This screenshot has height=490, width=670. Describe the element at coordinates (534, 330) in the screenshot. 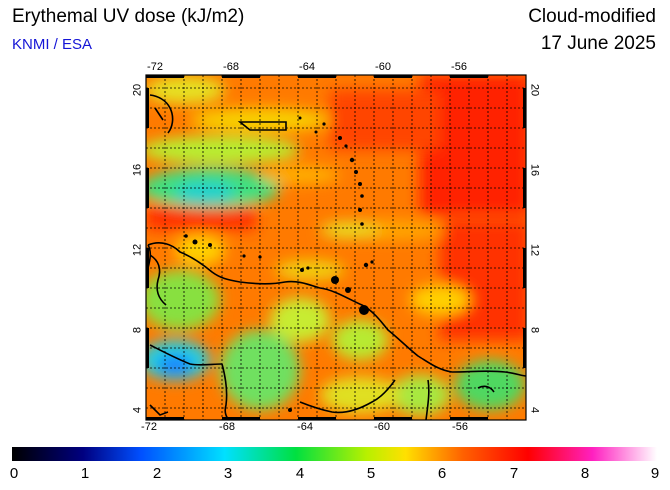

I see `lat-tick-right: 8` at that location.